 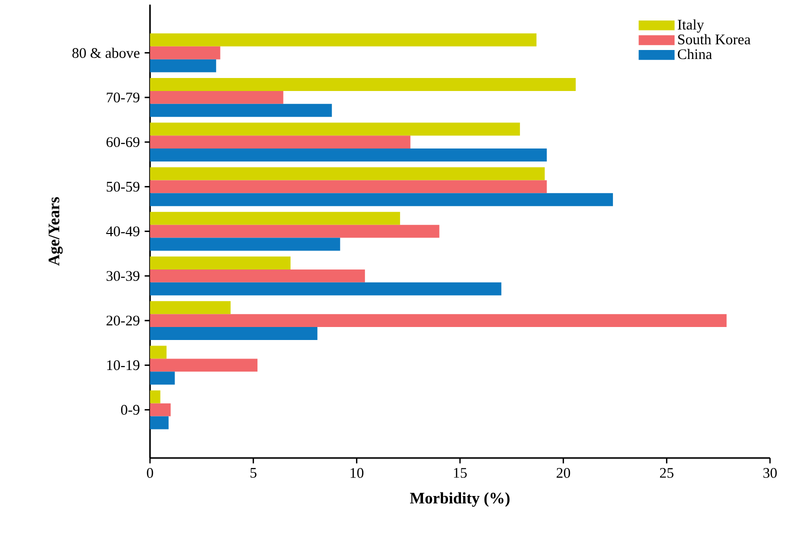 What do you see at coordinates (691, 26) in the screenshot?
I see `legend-label: Italy` at bounding box center [691, 26].